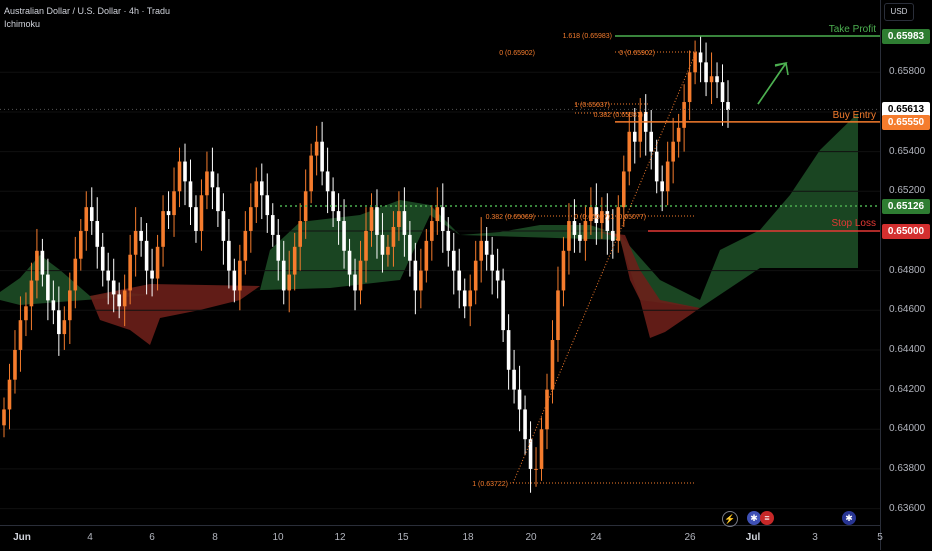 The width and height of the screenshot is (932, 551). Describe the element at coordinates (854, 223) in the screenshot. I see `stop-loss-label: Stop Loss` at that location.